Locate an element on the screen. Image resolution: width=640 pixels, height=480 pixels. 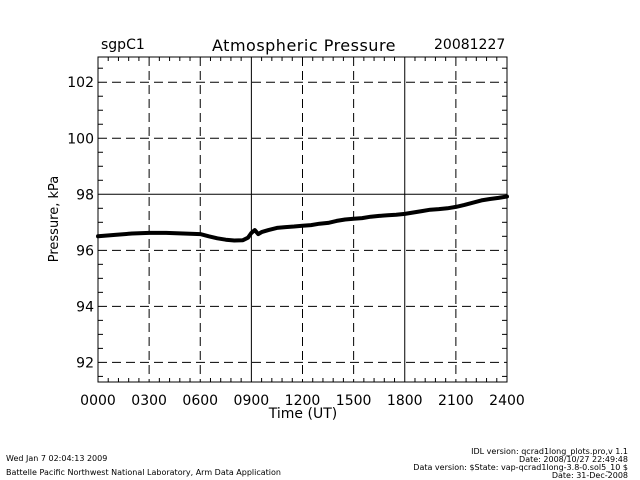
generated-timestamp: Wed Jan 7 02:04:13 2009 is located at coordinates (57, 458).